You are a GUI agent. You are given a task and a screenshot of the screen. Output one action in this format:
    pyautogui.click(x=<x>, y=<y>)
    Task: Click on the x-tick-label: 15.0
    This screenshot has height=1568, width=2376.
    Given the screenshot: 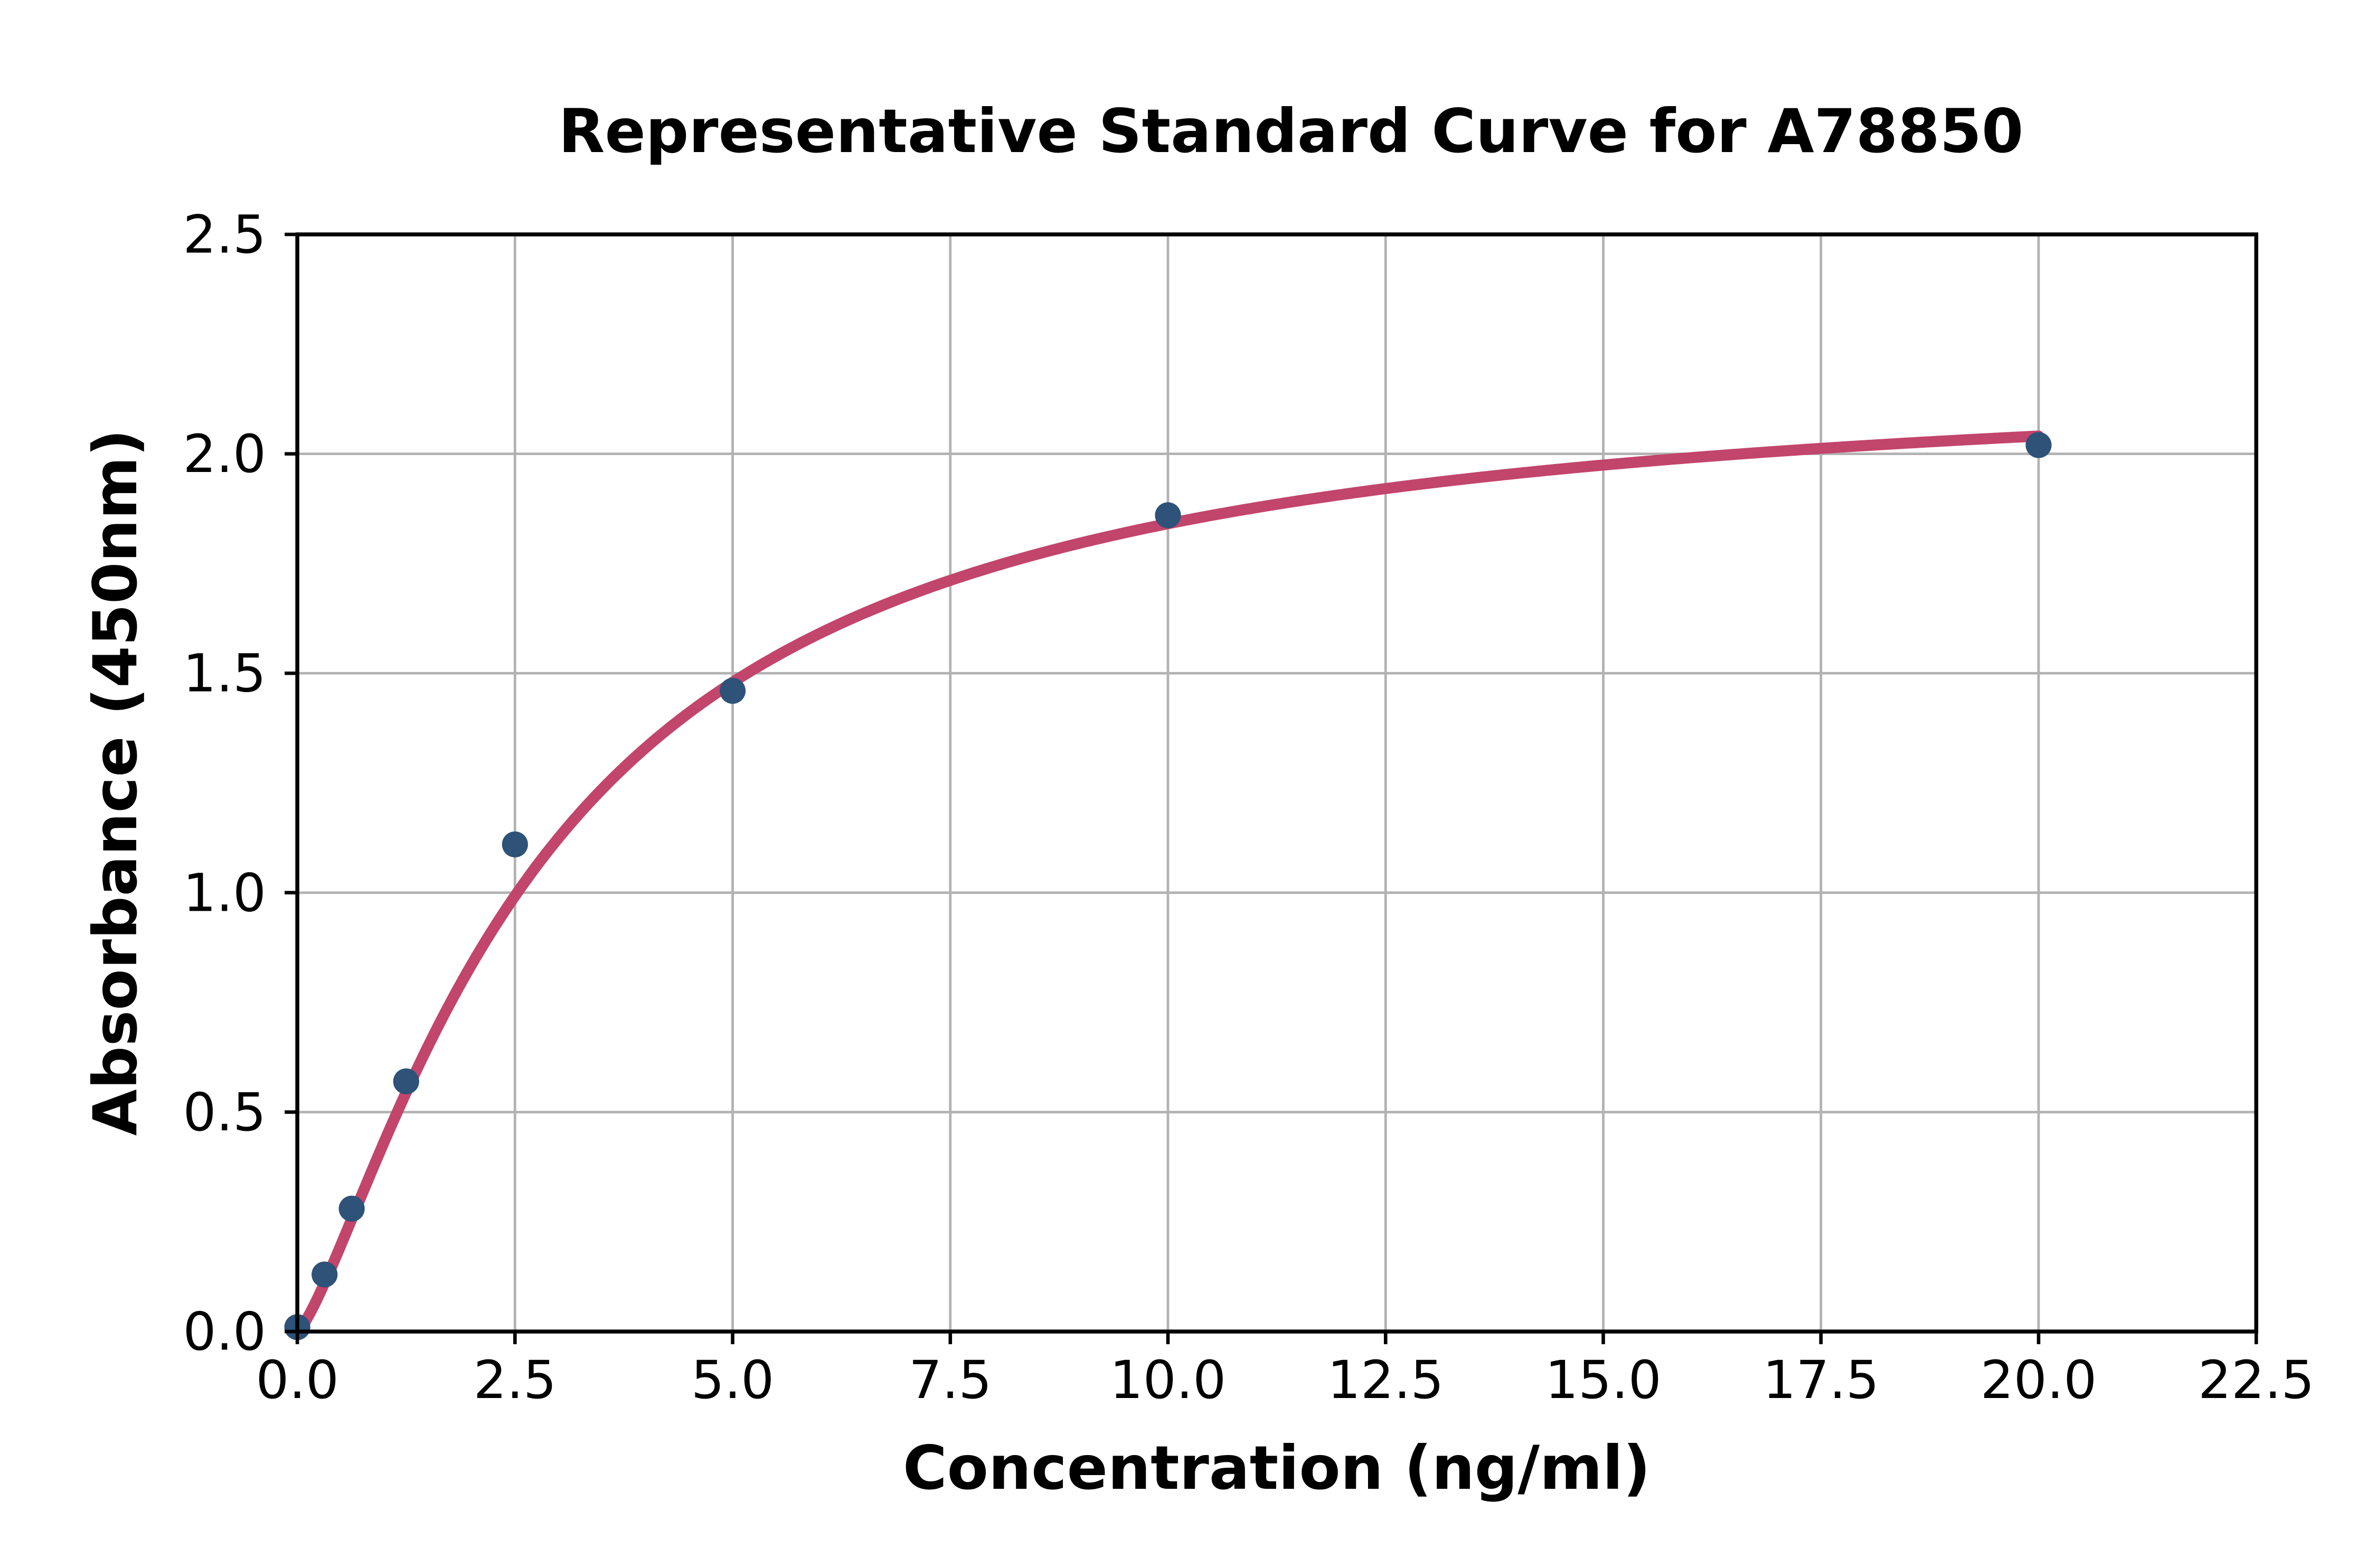 What is the action you would take?
    pyautogui.click(x=1603, y=1381)
    